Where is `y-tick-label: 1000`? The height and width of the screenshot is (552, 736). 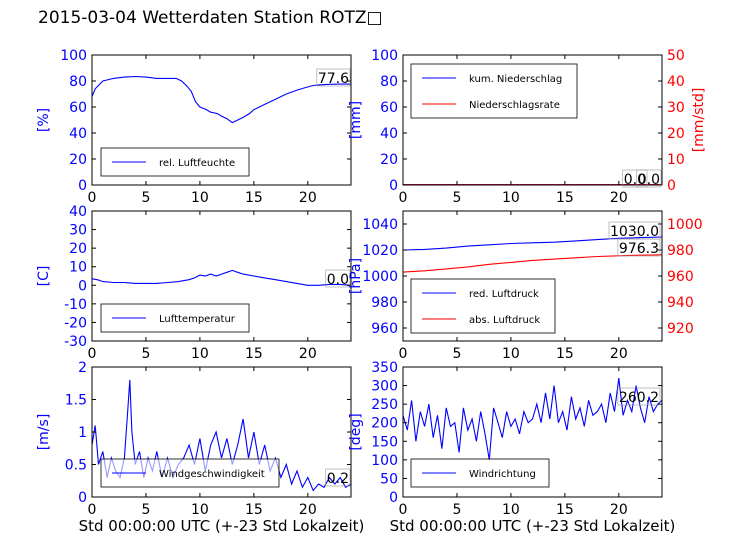
y-tick-label: 1000 is located at coordinates (380, 277).